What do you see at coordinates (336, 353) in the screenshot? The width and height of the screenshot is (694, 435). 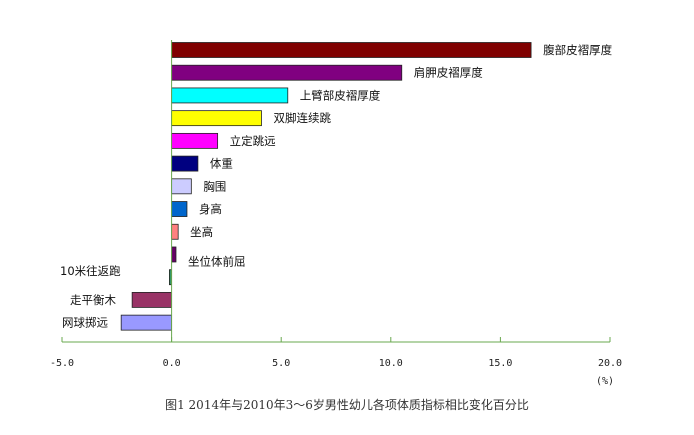 I see `x-ticks: -5.0 0.0 5.0 10.0 15.0 20.0` at bounding box center [336, 353].